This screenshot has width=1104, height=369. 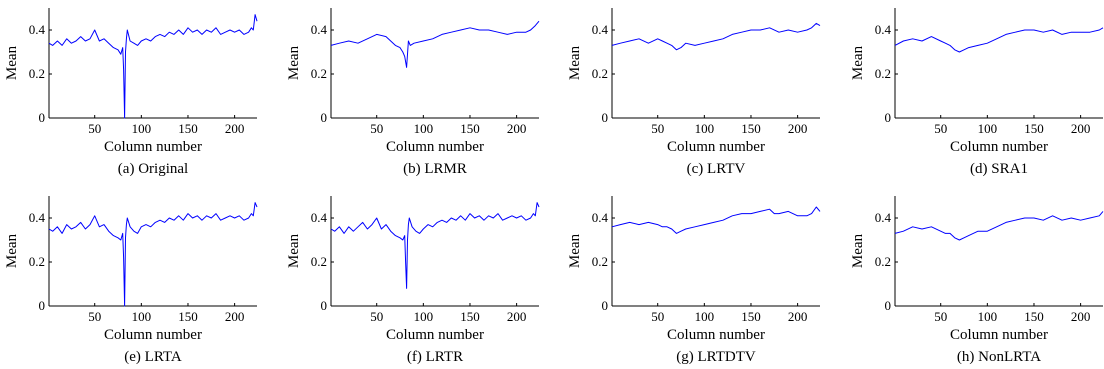 I want to click on panel-caption: (d) SRA1, so click(x=999, y=169).